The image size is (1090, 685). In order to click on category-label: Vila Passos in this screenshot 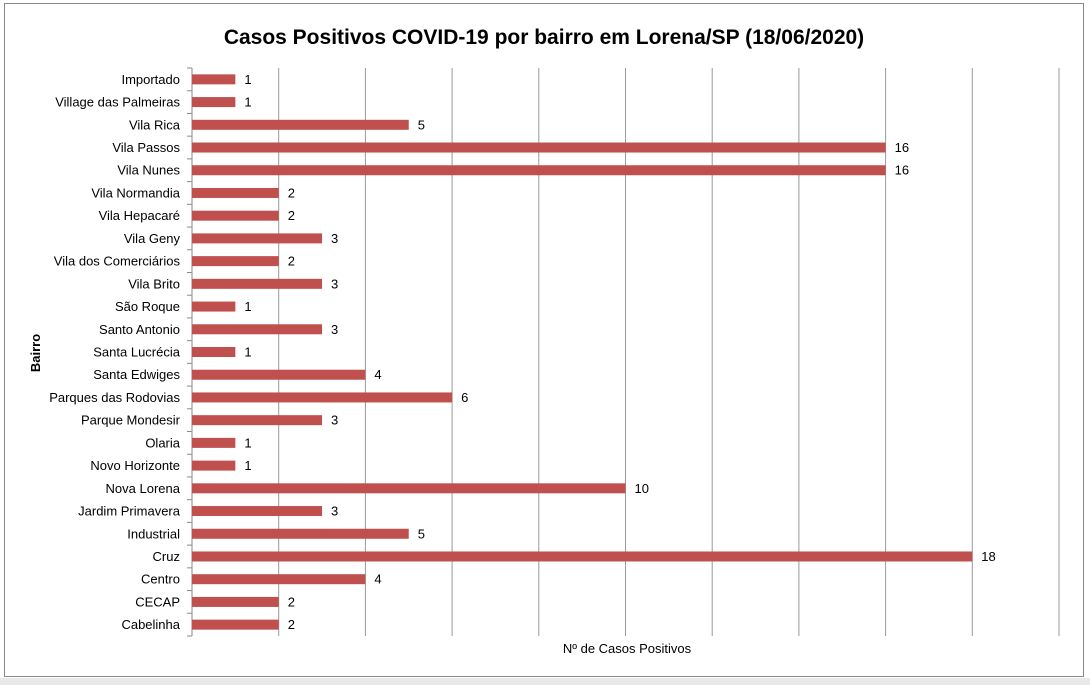, I will do `click(146, 147)`.